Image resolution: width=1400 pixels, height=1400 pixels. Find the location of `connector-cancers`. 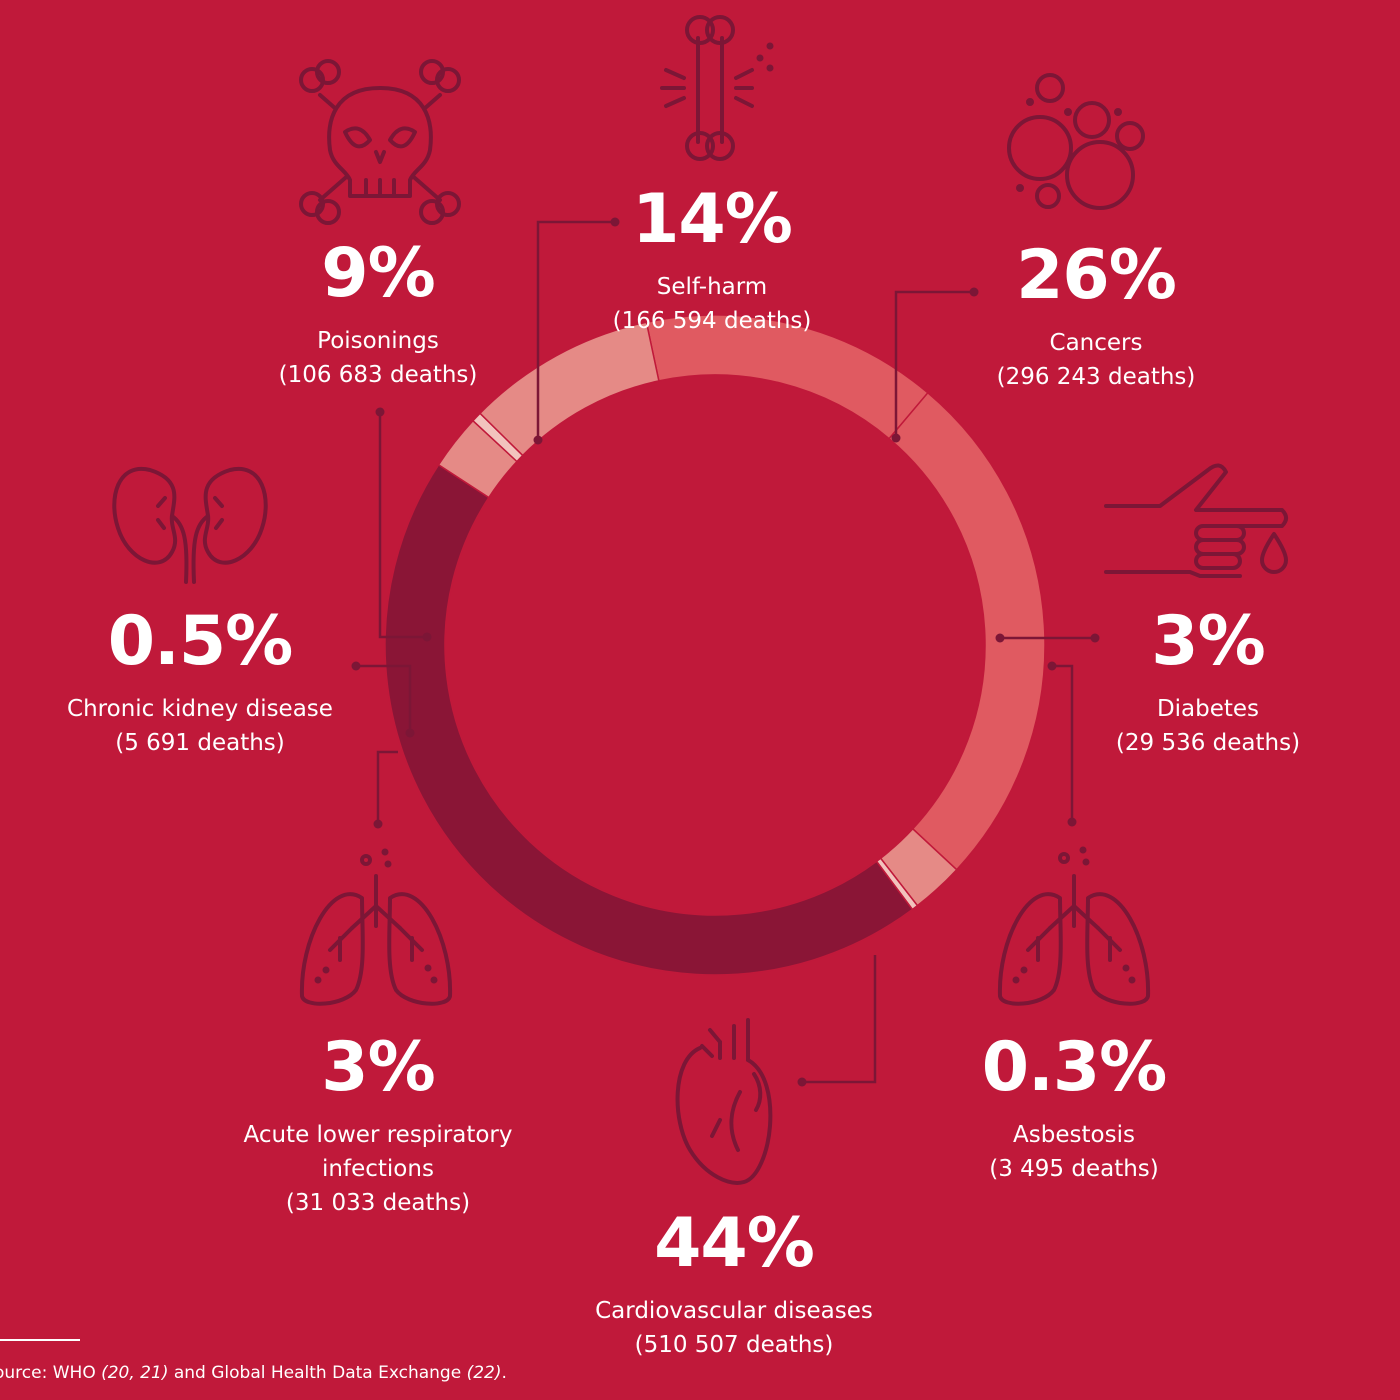

connector-cancers is located at coordinates (934, 364).